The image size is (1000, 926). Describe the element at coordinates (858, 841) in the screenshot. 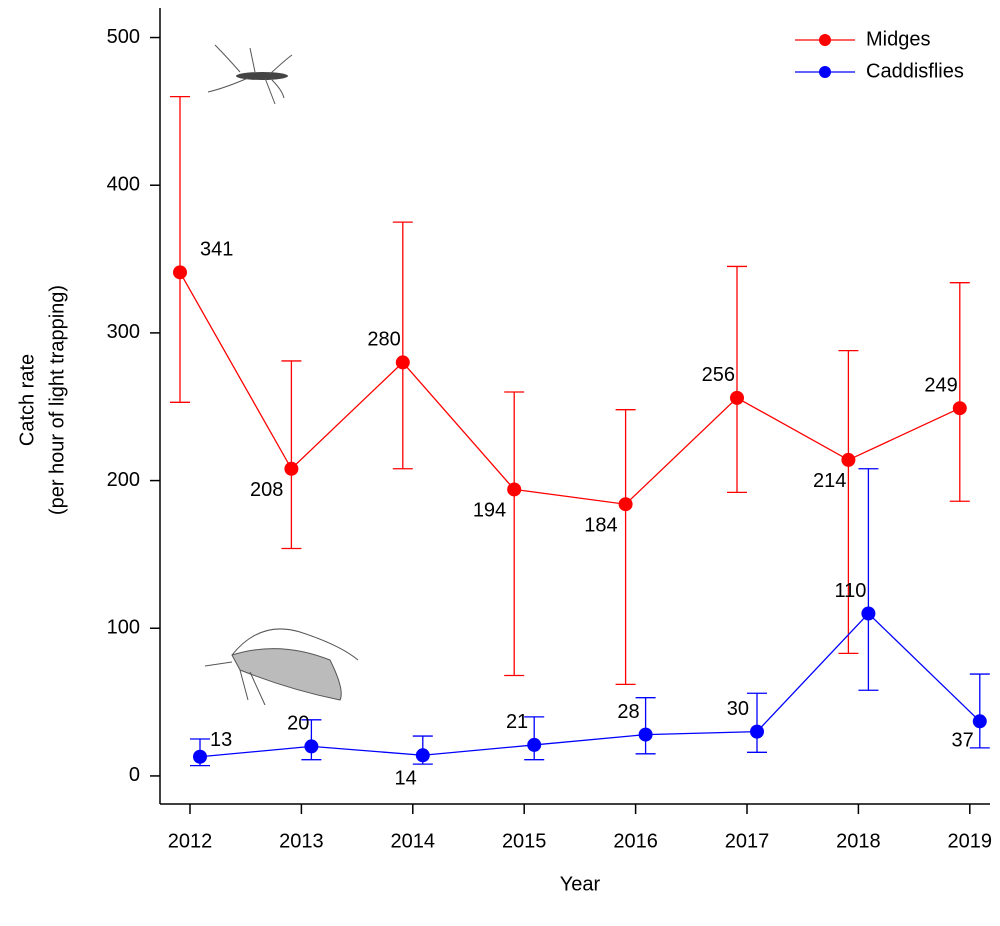

I see `x-tick-label: 2018` at that location.